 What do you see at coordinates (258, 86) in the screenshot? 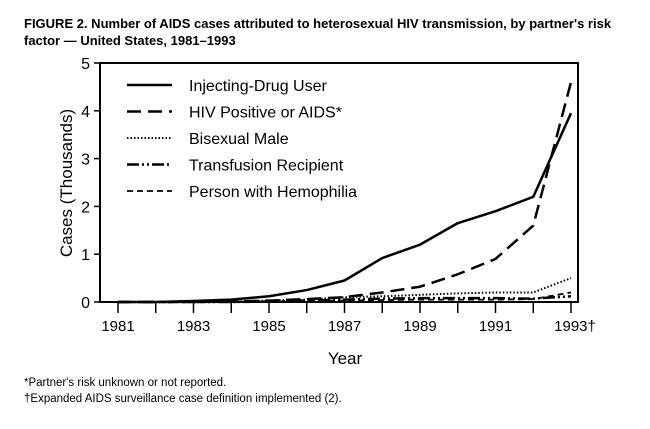
I see `legend-label-0: Injecting-Drug User` at bounding box center [258, 86].